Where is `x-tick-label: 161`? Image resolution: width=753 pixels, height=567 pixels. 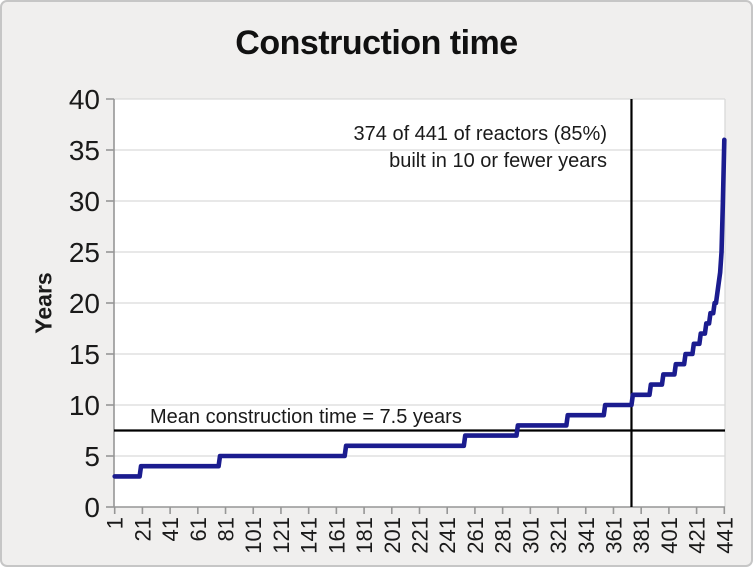 x-tick-label: 161 is located at coordinates (336, 535).